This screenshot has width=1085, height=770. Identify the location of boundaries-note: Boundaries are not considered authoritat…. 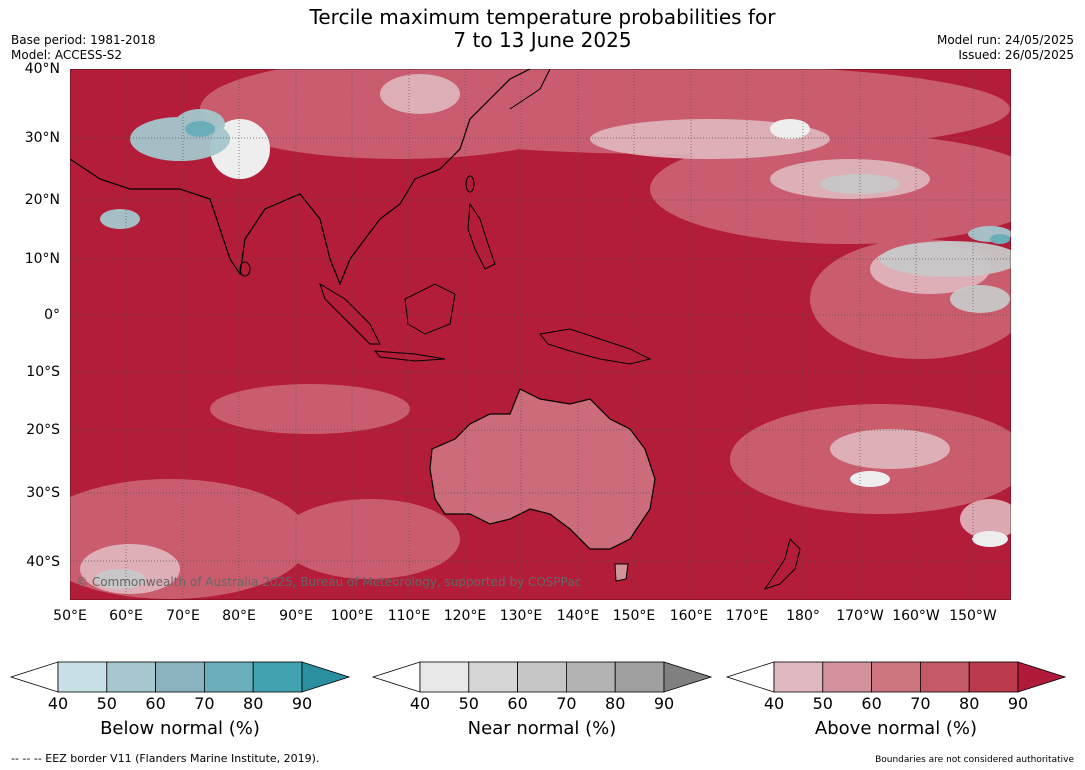
(974, 760).